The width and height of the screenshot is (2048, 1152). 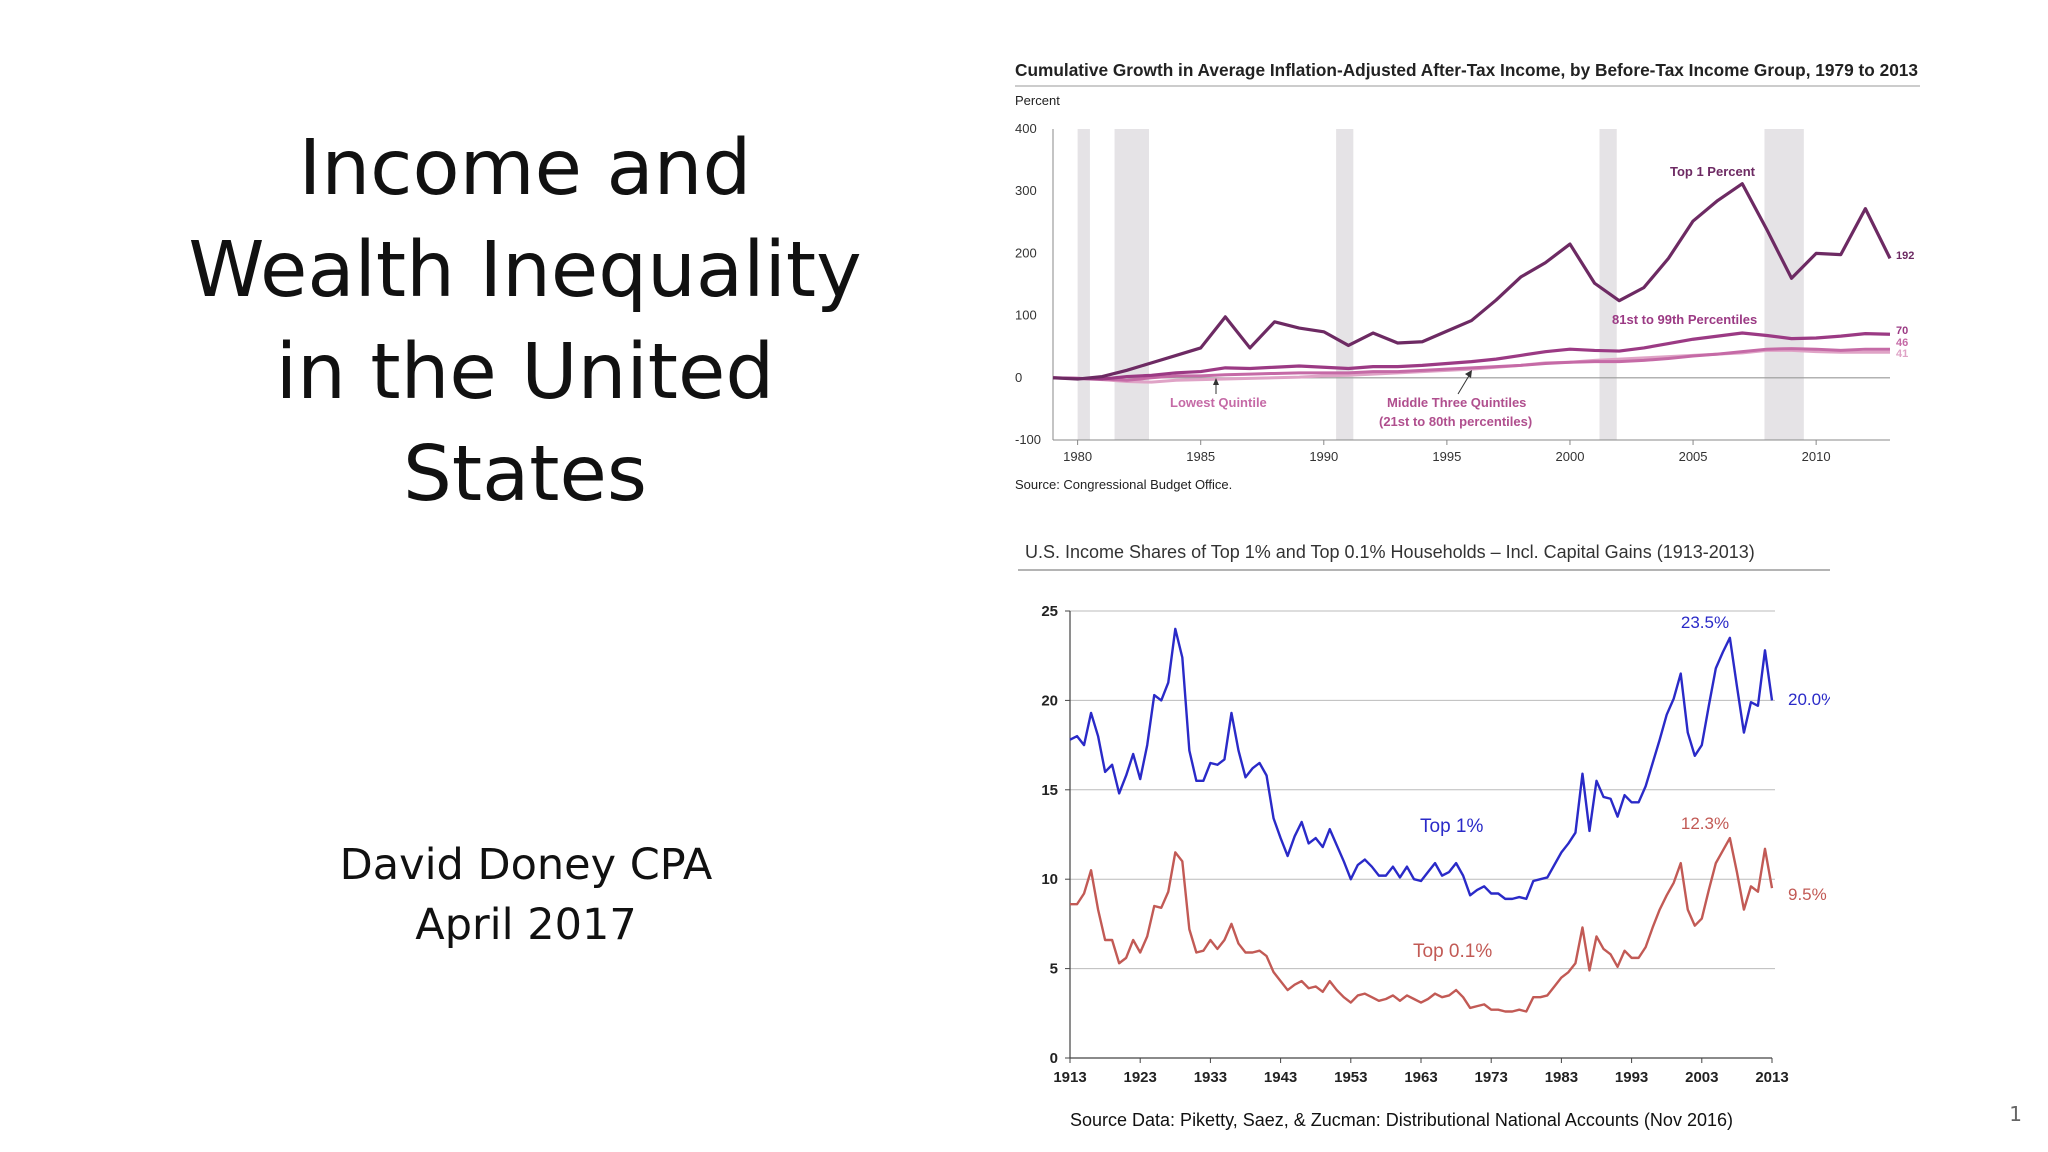 What do you see at coordinates (1684, 319) in the screenshot?
I see `annotation-81-99: 81st to 99th Percentiles` at bounding box center [1684, 319].